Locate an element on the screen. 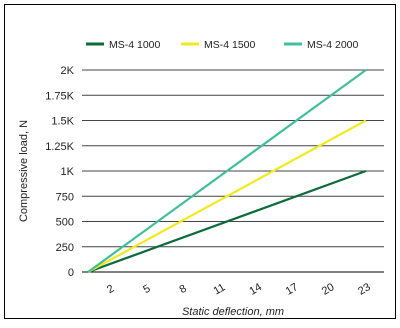 Image resolution: width=400 pixels, height=328 pixels. y-tick-label: 750 is located at coordinates (65, 197).